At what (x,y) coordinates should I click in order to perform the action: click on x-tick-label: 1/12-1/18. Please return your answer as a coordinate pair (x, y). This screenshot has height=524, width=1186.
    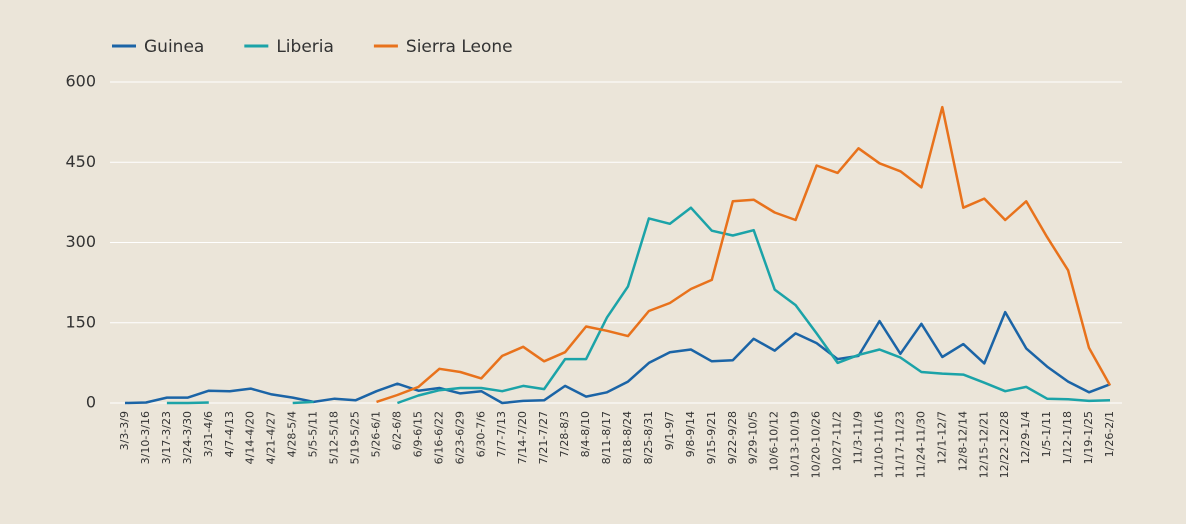
    Looking at the image, I should click on (1067, 437).